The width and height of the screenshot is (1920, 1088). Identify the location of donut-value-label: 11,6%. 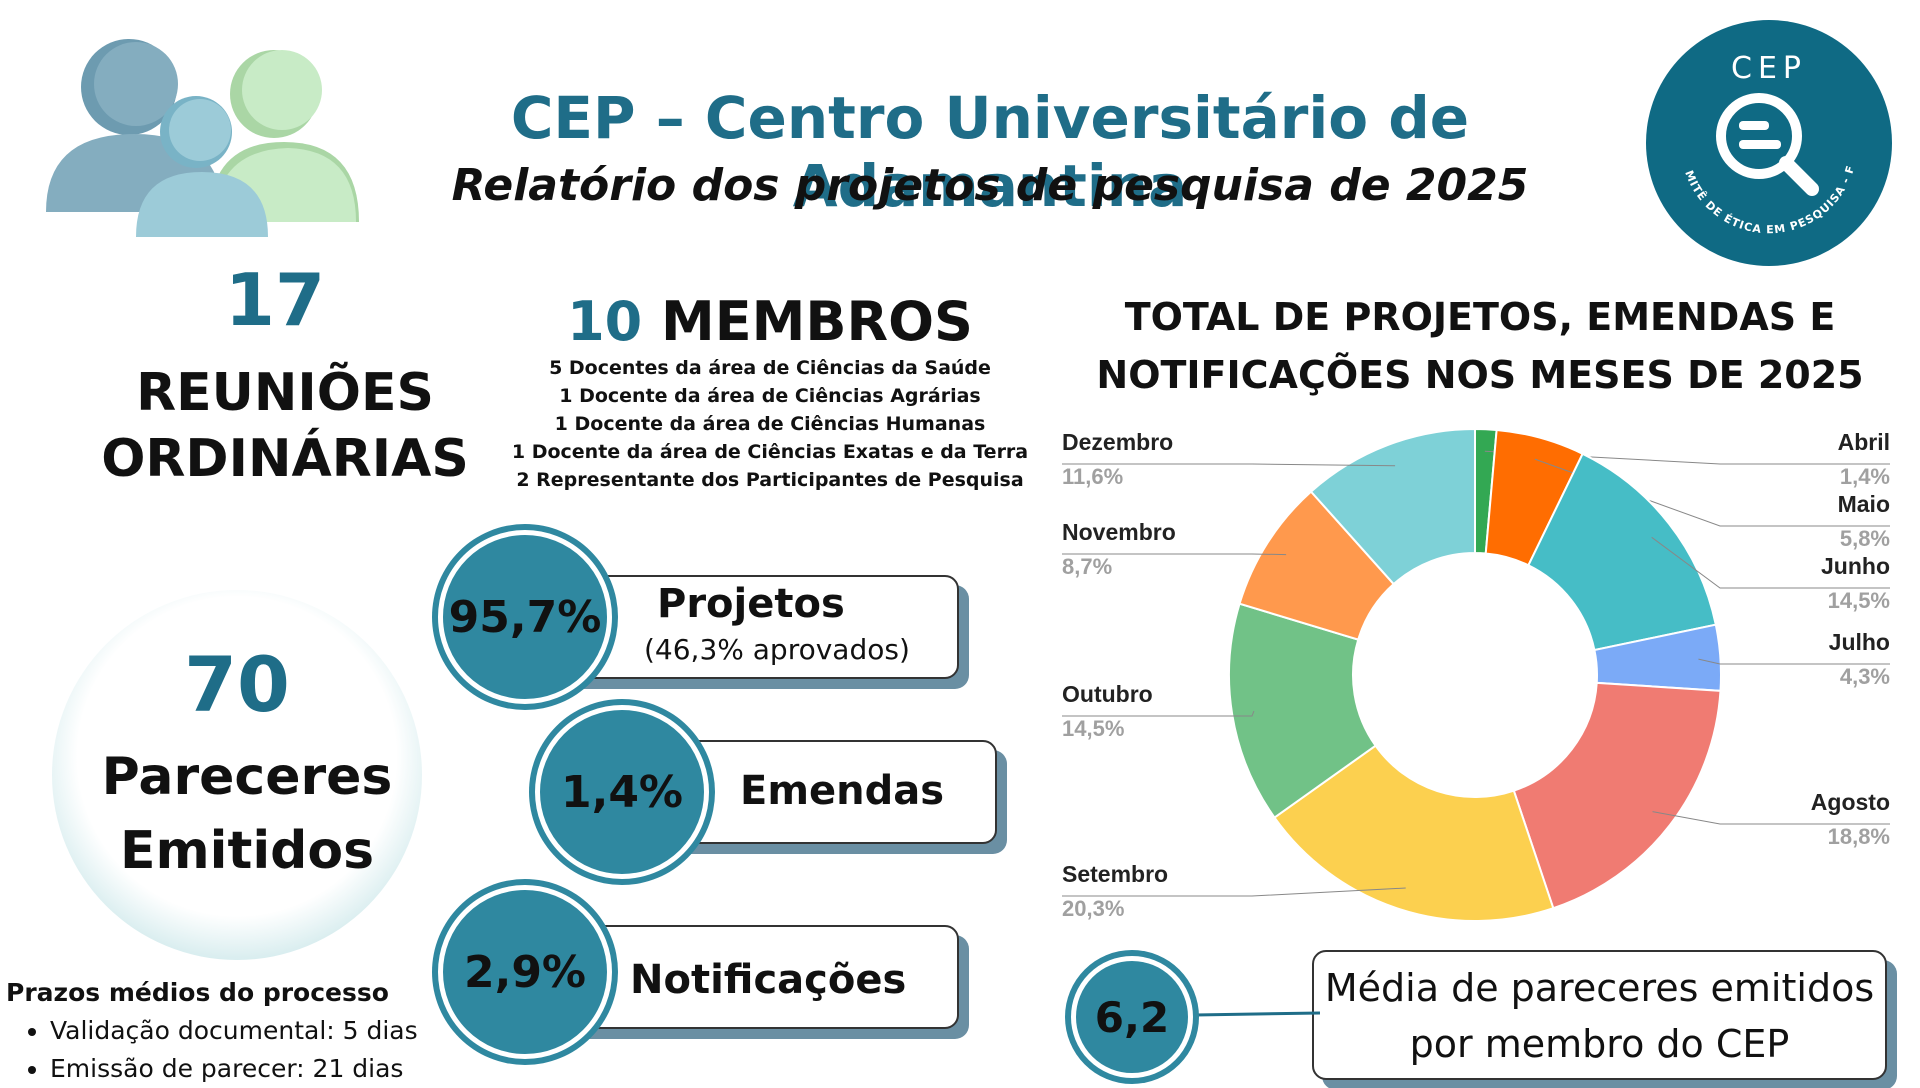
(1092, 476).